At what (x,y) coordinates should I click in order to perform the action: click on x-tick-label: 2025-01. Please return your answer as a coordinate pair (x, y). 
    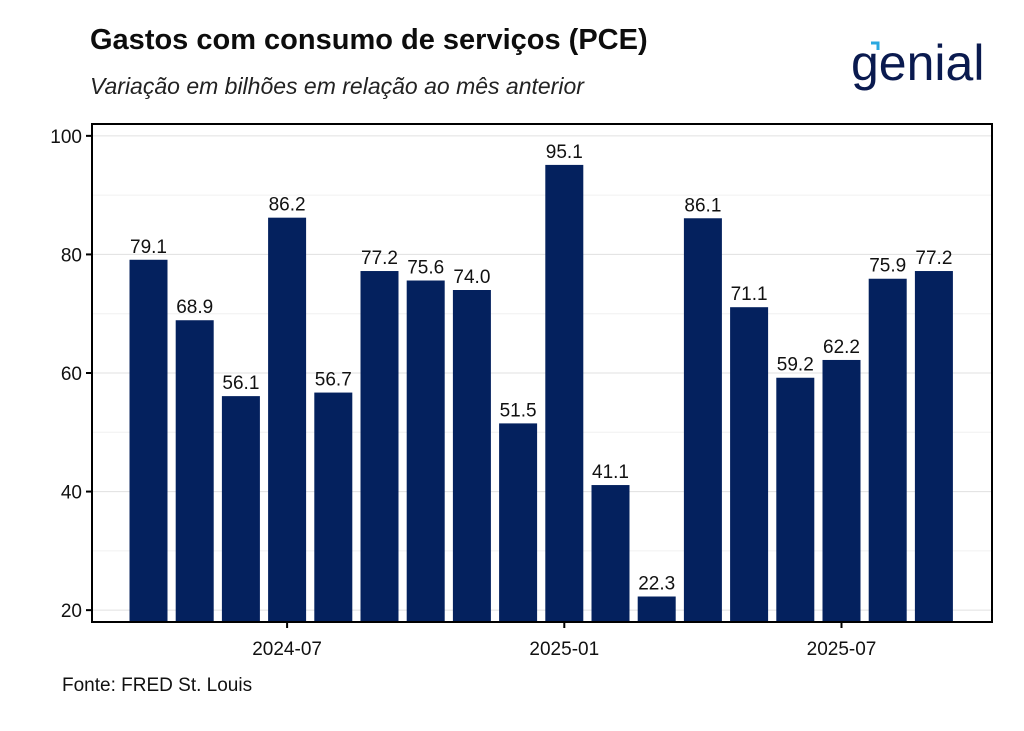
    Looking at the image, I should click on (564, 649).